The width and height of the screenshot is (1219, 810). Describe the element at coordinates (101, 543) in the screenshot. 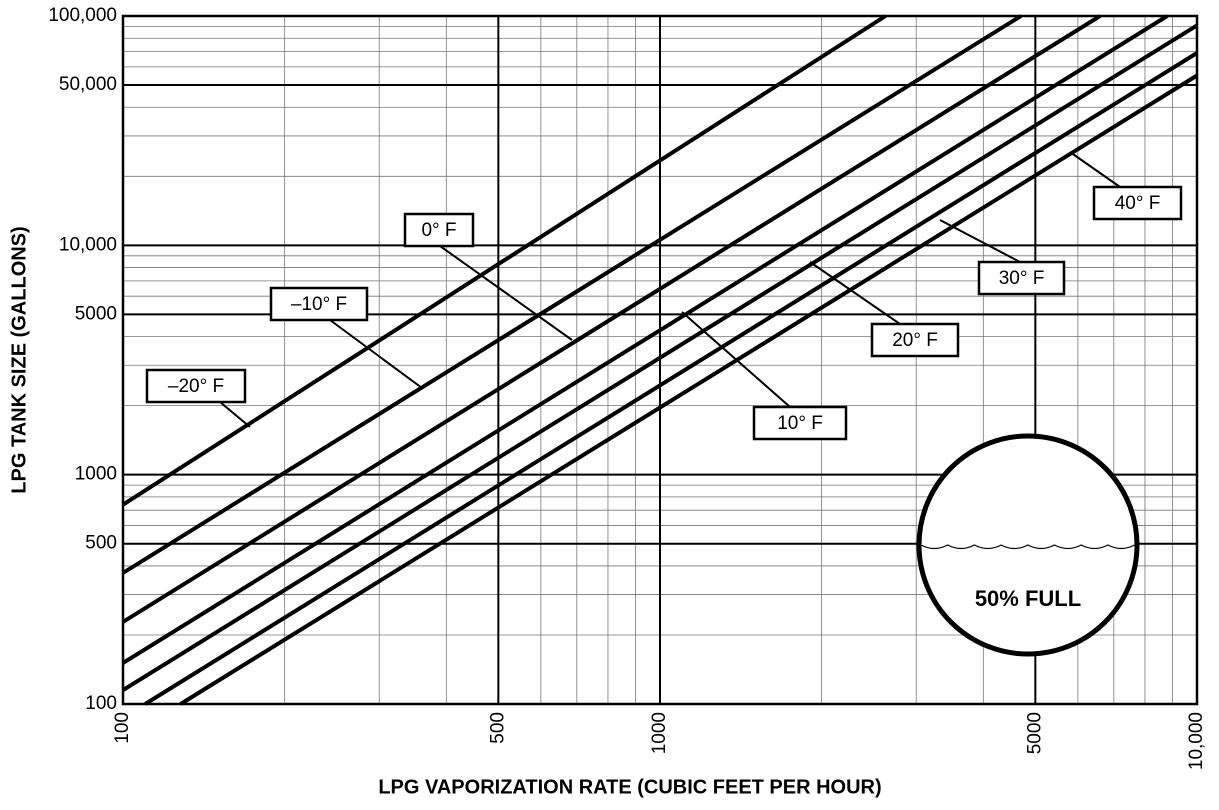

I see `y-tick-label: 500` at that location.